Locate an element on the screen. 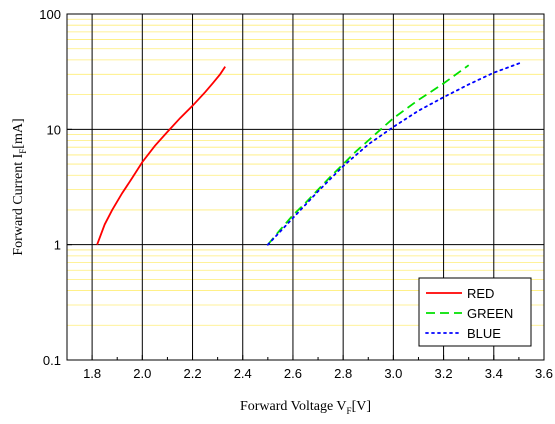  x-axis-title-unit: [V] is located at coordinates (361, 406).